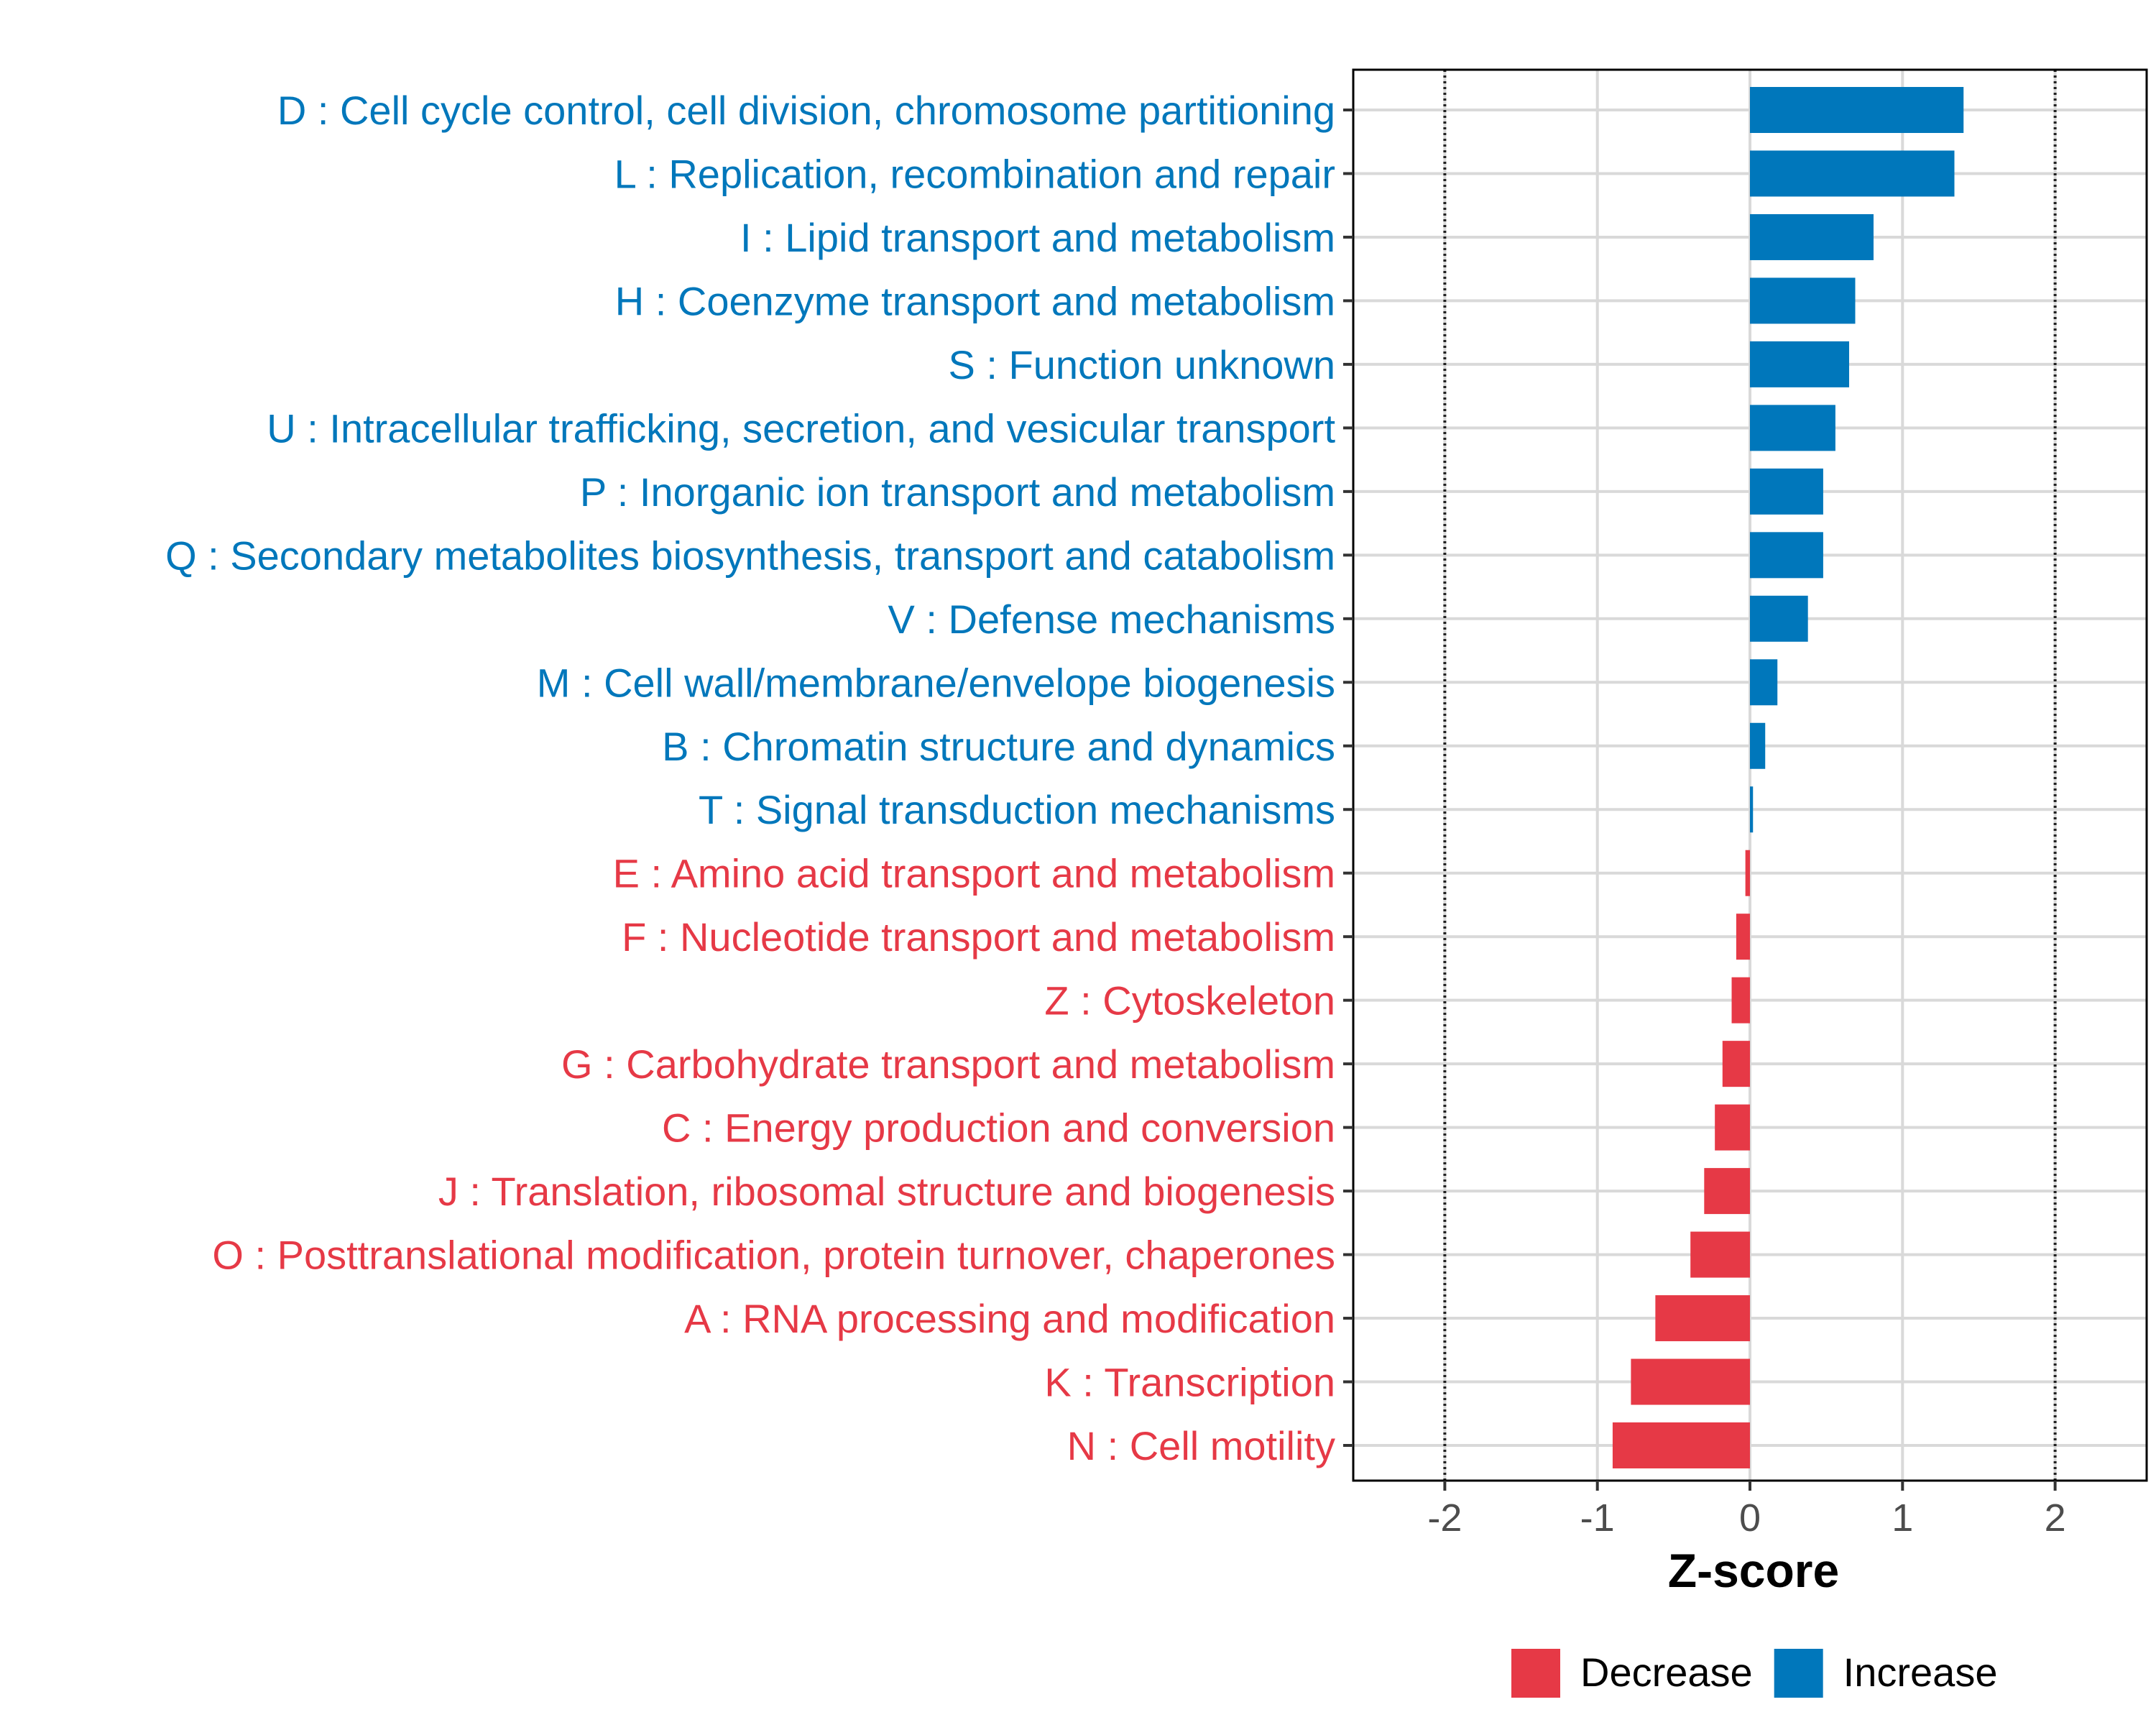  I want to click on category-label: S : Function unknown, so click(1141, 364).